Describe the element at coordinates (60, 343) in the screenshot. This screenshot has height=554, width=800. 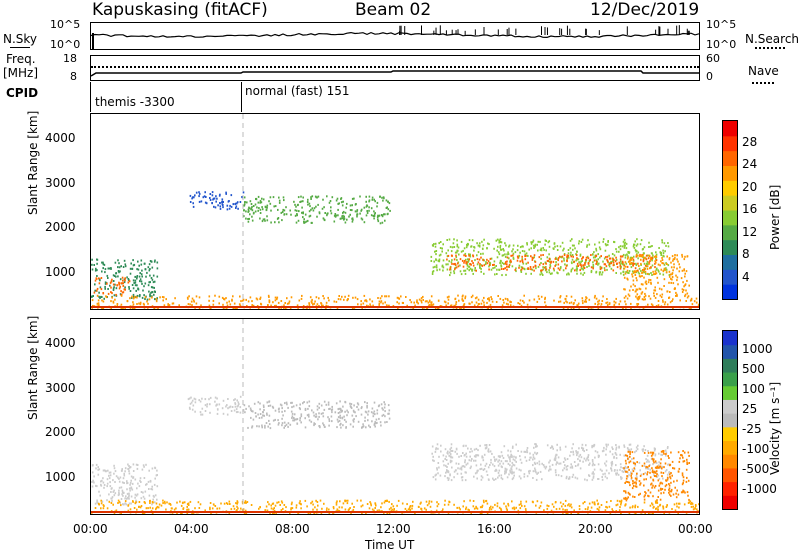
I see `vel-y-tick-4000: 4000` at that location.